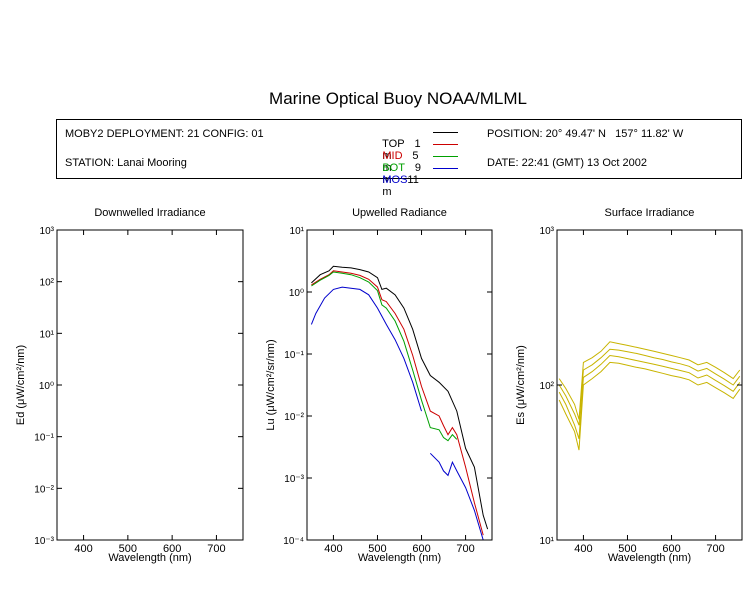  Describe the element at coordinates (445, 132) in the screenshot. I see `legend-line-top` at that location.